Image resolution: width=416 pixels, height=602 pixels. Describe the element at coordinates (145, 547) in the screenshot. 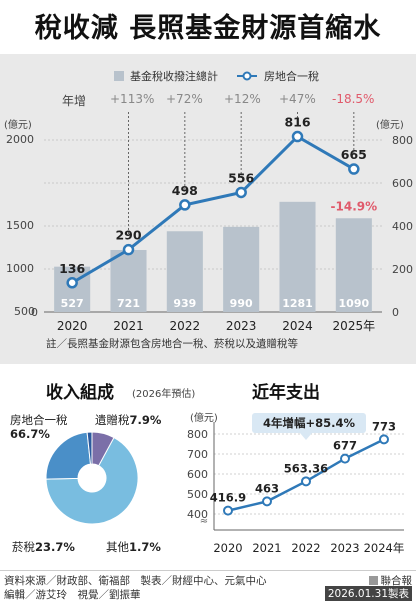

I see `pie-label-other-value: 1.7%` at that location.